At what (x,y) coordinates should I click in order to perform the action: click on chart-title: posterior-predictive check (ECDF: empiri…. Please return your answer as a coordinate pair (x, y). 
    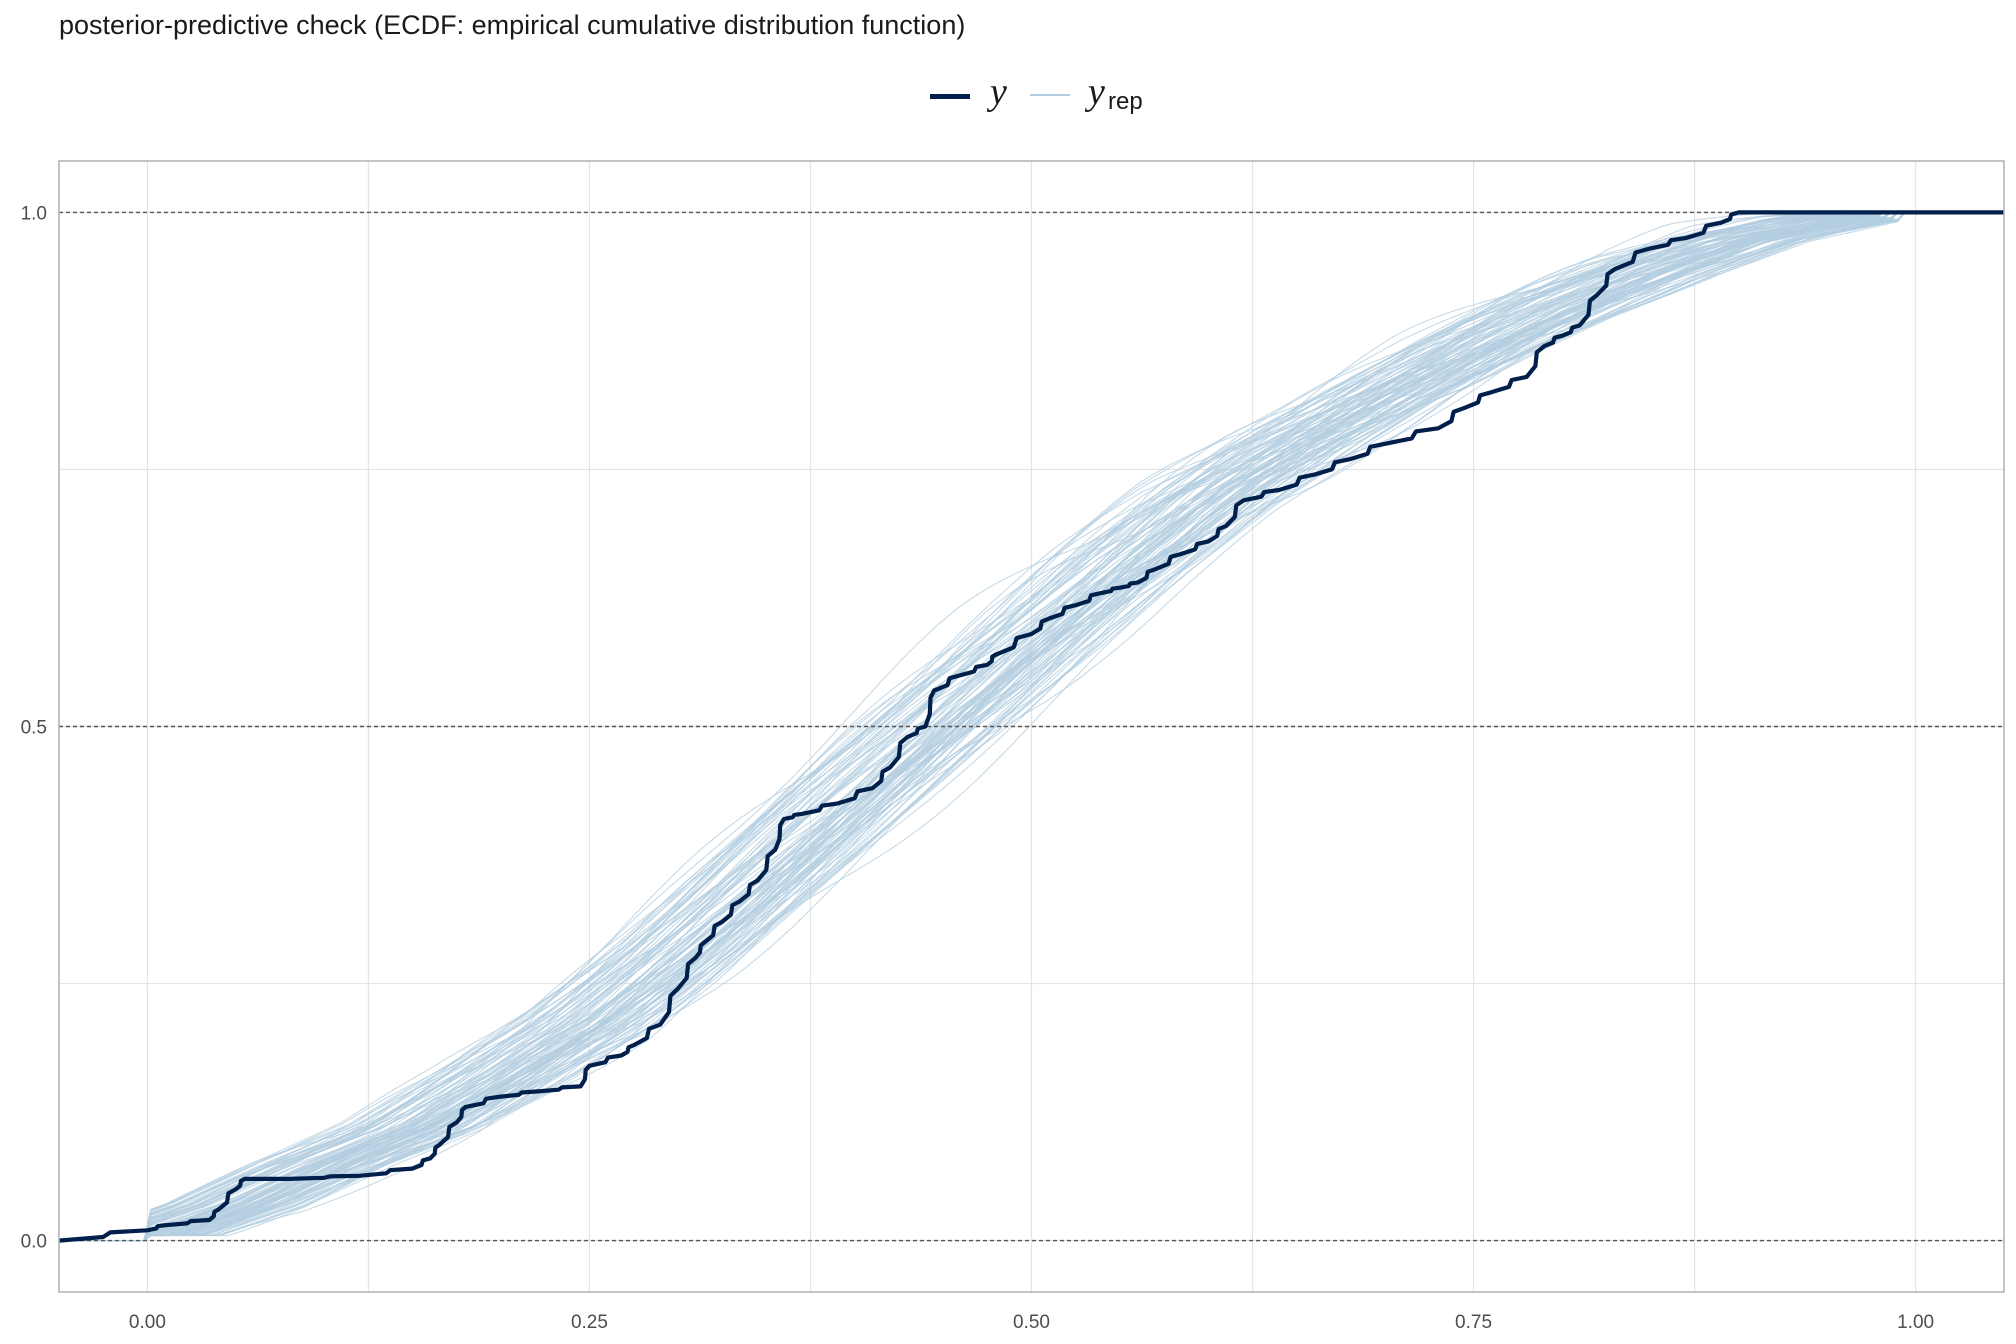
    Looking at the image, I should click on (512, 25).